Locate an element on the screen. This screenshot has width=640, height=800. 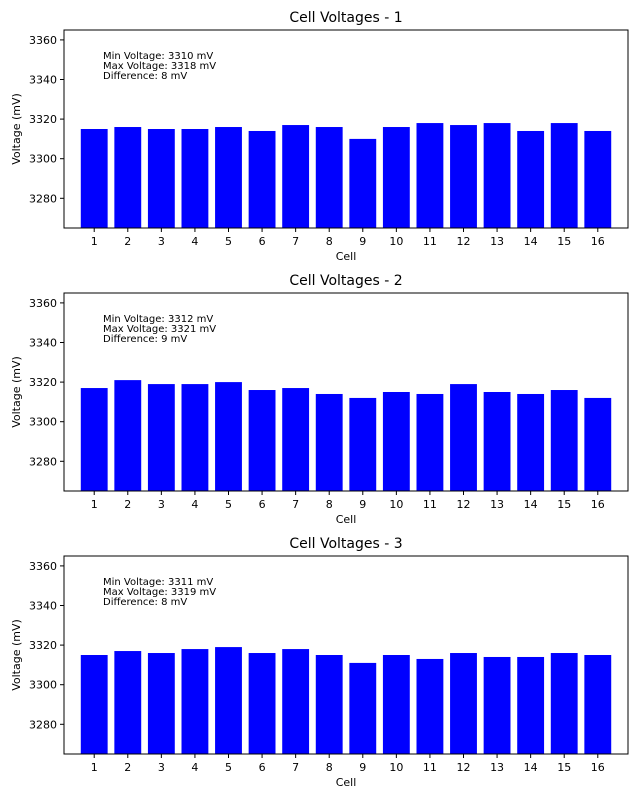
stats-annotation: Min Voltage: 3312 mV is located at coordinates (158, 319).